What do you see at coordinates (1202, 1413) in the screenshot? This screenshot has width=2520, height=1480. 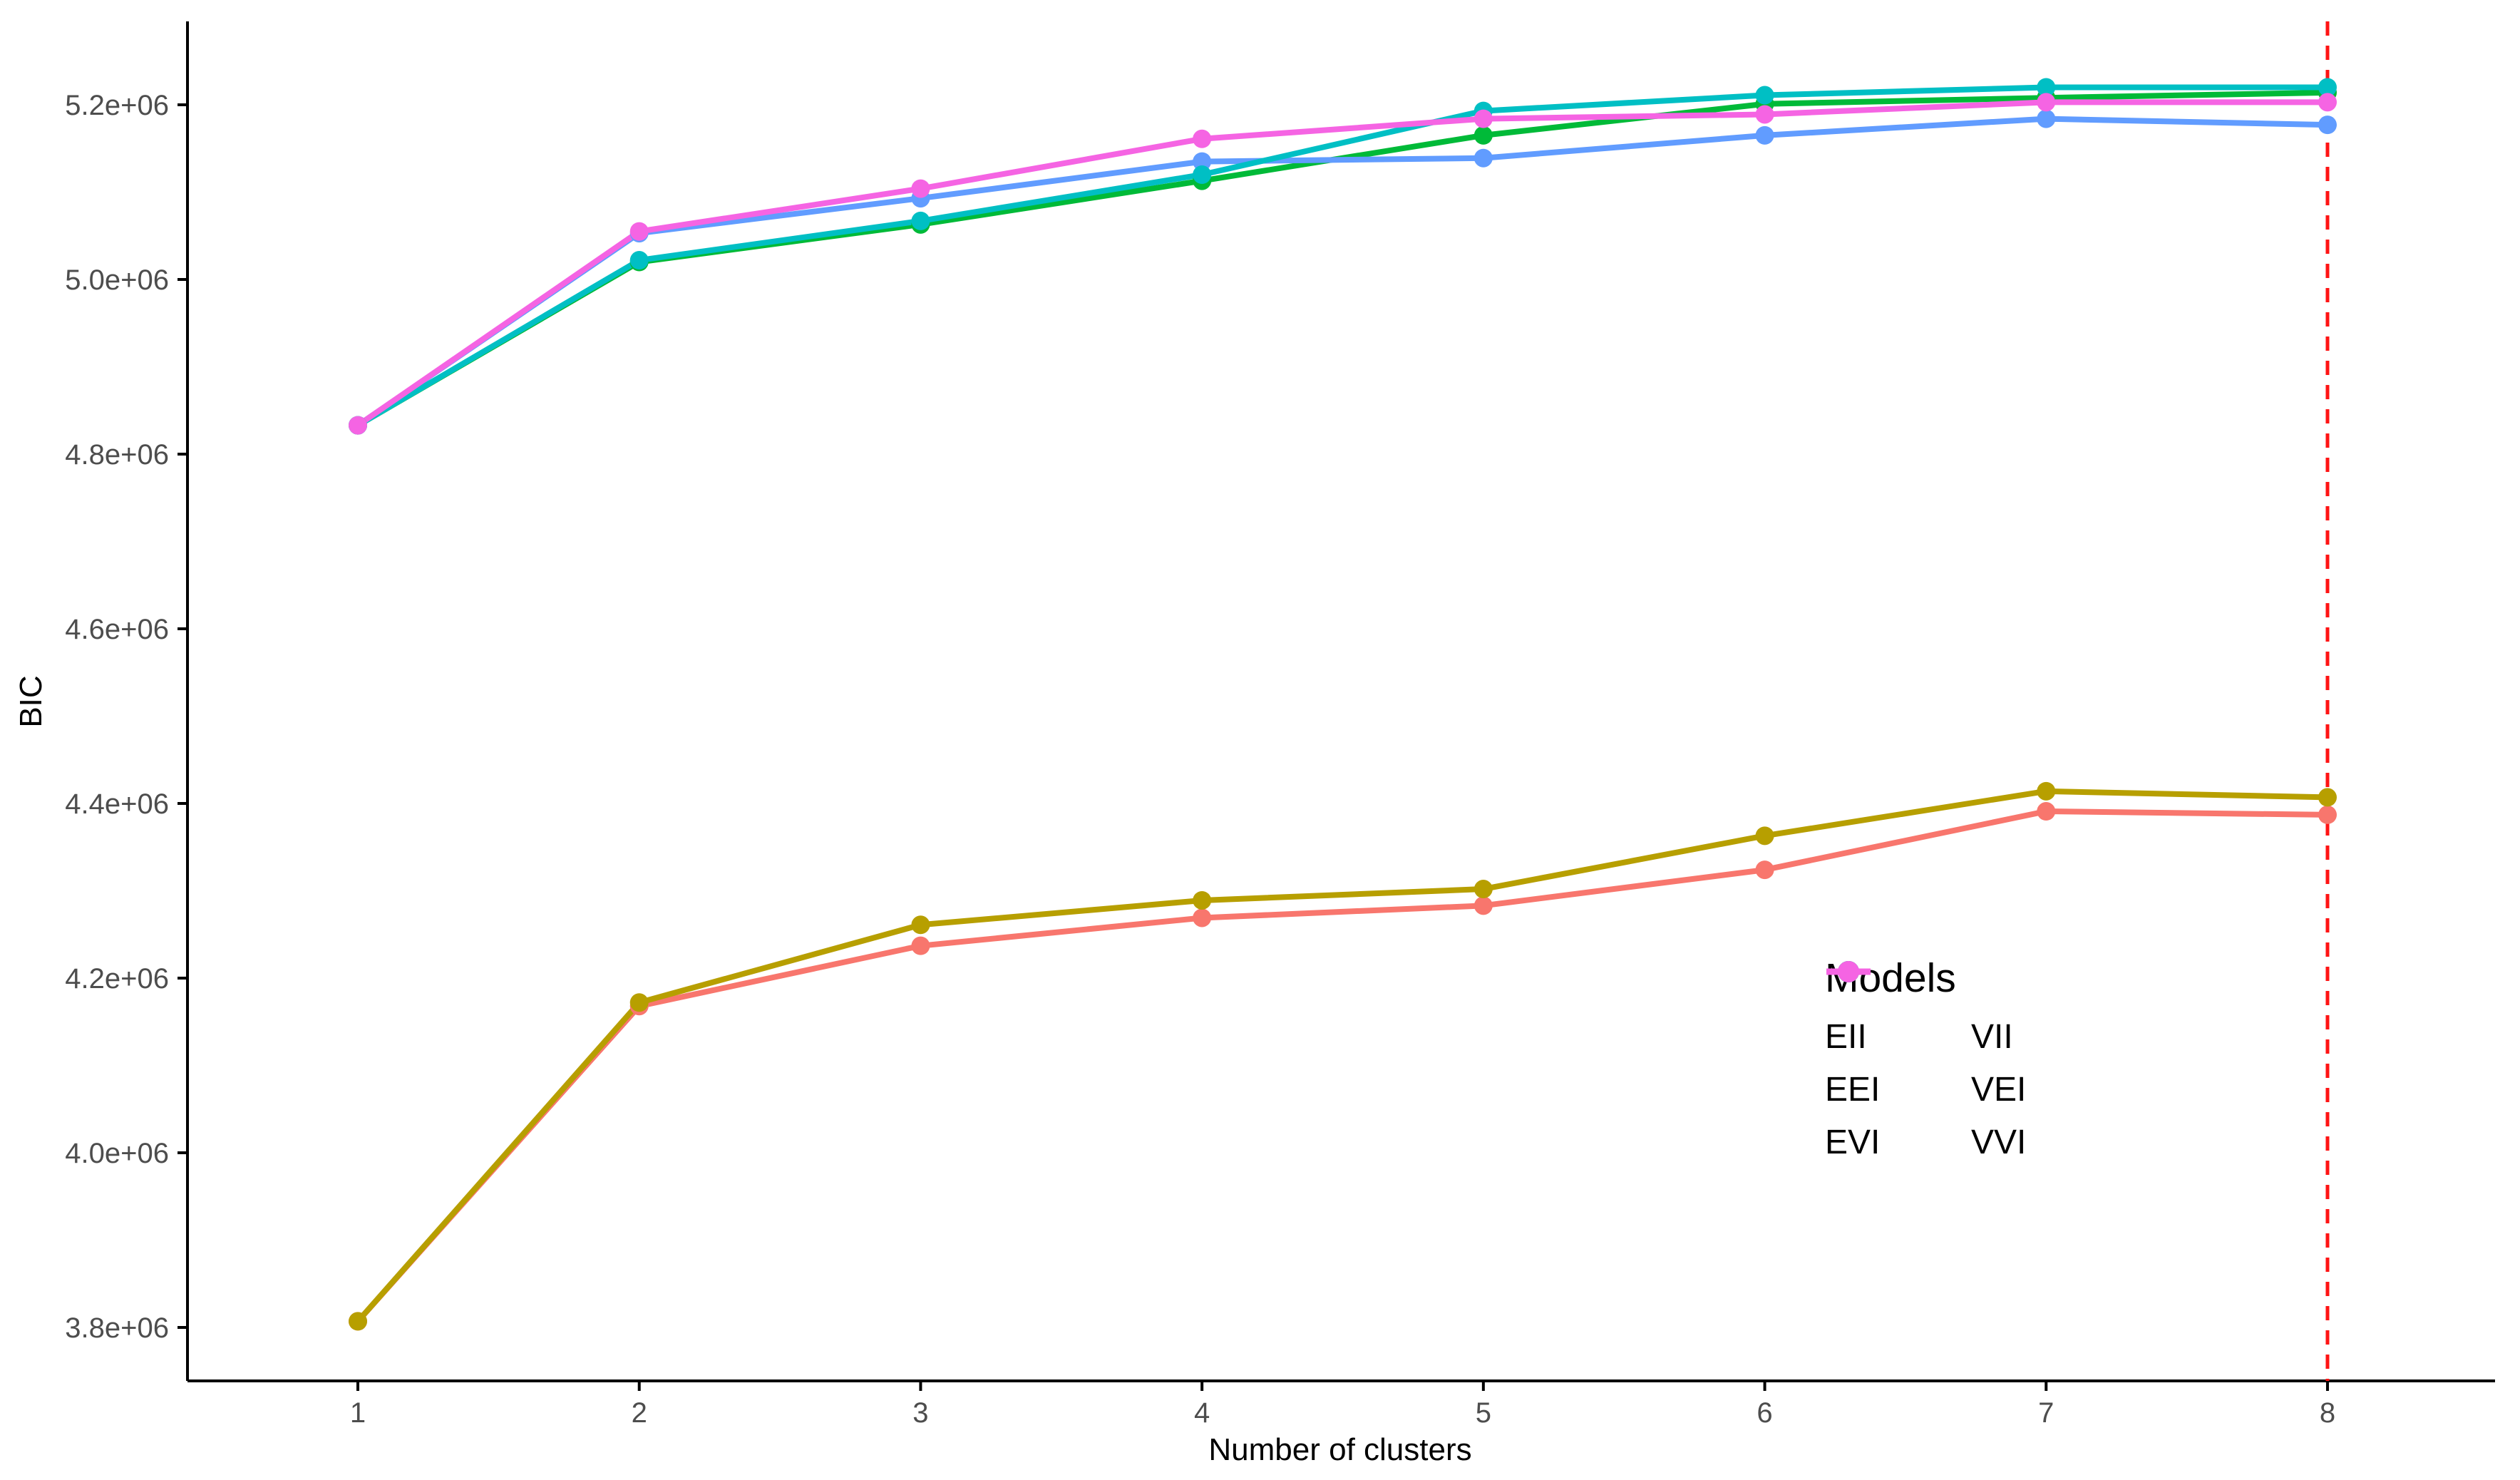 I see `x-tick-label: 4` at bounding box center [1202, 1413].